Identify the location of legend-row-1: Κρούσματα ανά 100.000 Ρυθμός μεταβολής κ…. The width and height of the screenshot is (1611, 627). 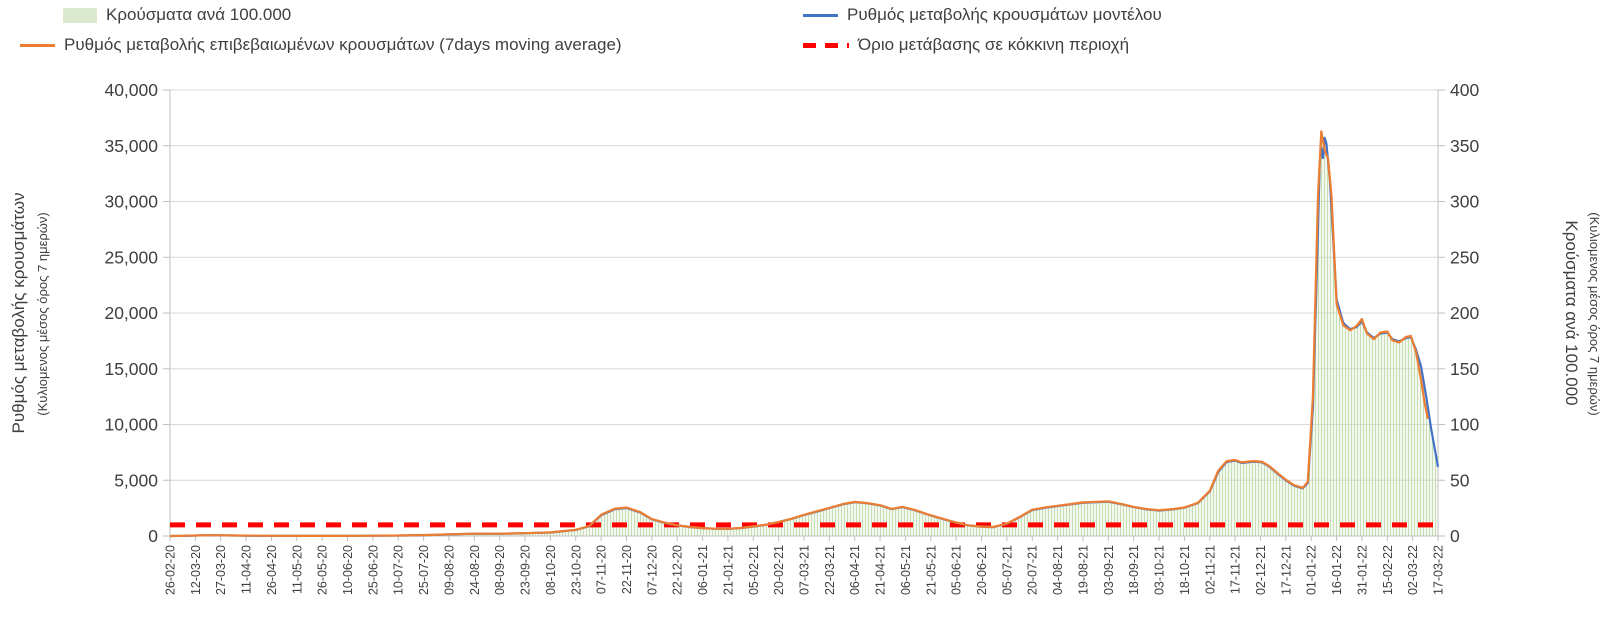
(815, 15).